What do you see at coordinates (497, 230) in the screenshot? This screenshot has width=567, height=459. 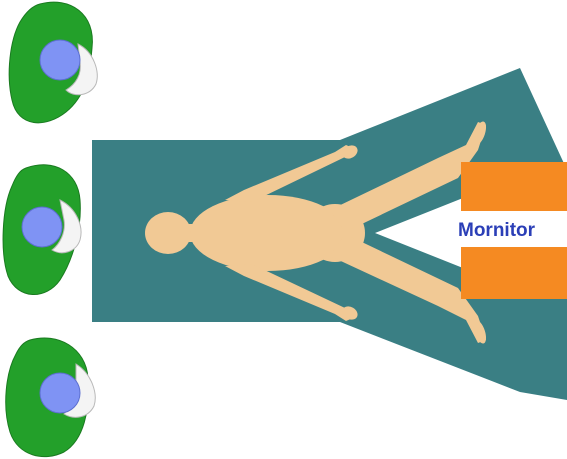 I see `monitor-label: Mornitor` at bounding box center [497, 230].